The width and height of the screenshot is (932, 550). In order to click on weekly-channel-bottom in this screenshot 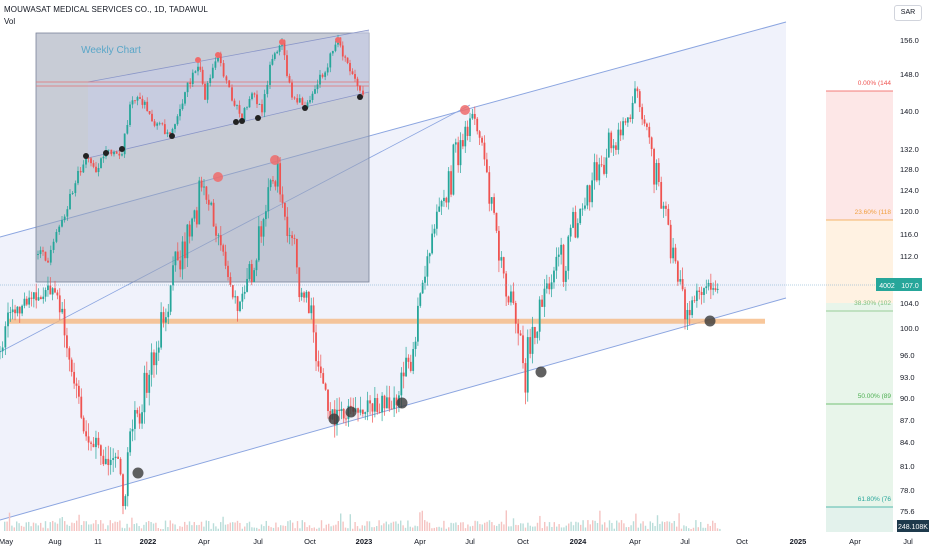, I will do `click(228, 125)`.